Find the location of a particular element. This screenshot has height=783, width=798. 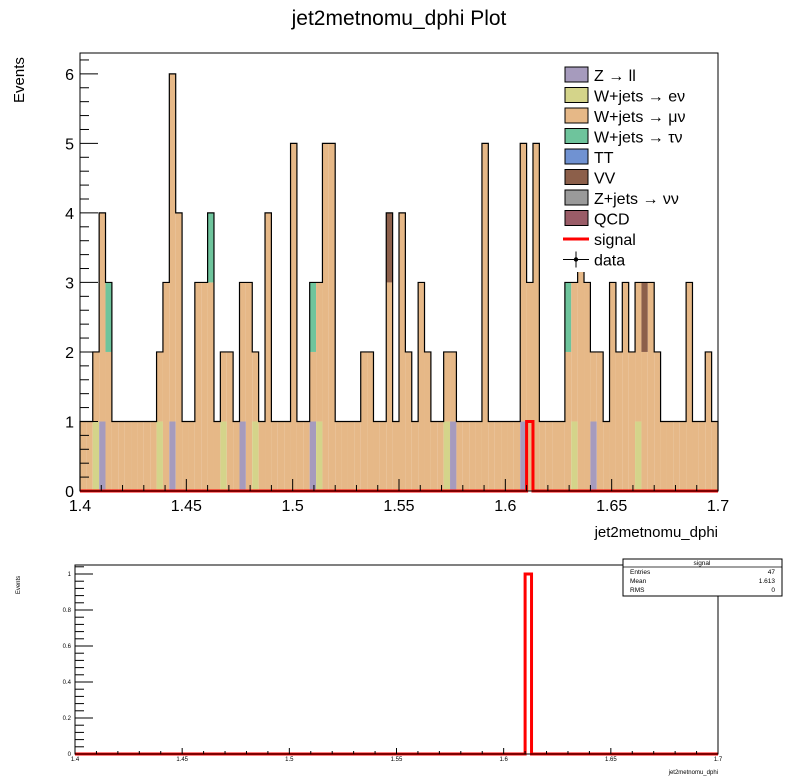

stats-mean-label: Mean is located at coordinates (638, 581).